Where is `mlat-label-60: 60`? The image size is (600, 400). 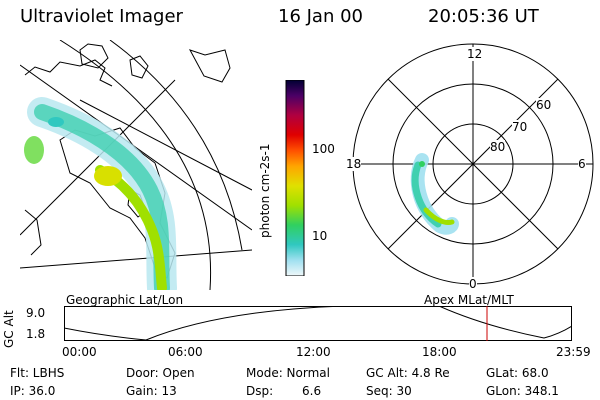
mlat-label-60: 60 is located at coordinates (544, 105).